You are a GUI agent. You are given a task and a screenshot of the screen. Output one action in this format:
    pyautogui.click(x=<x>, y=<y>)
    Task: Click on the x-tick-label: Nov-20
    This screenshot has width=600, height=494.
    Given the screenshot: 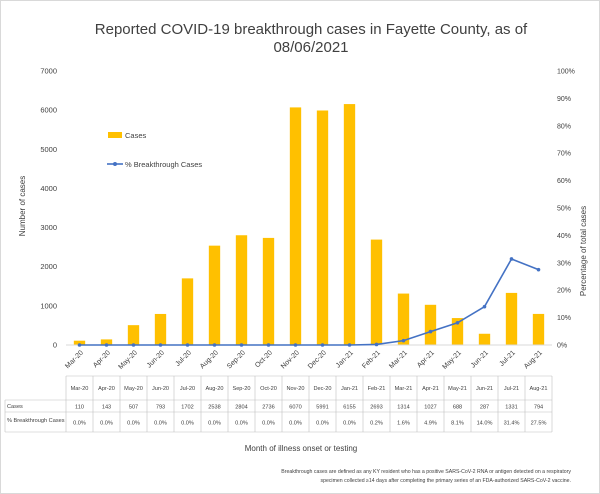 What is the action you would take?
    pyautogui.click(x=290, y=359)
    